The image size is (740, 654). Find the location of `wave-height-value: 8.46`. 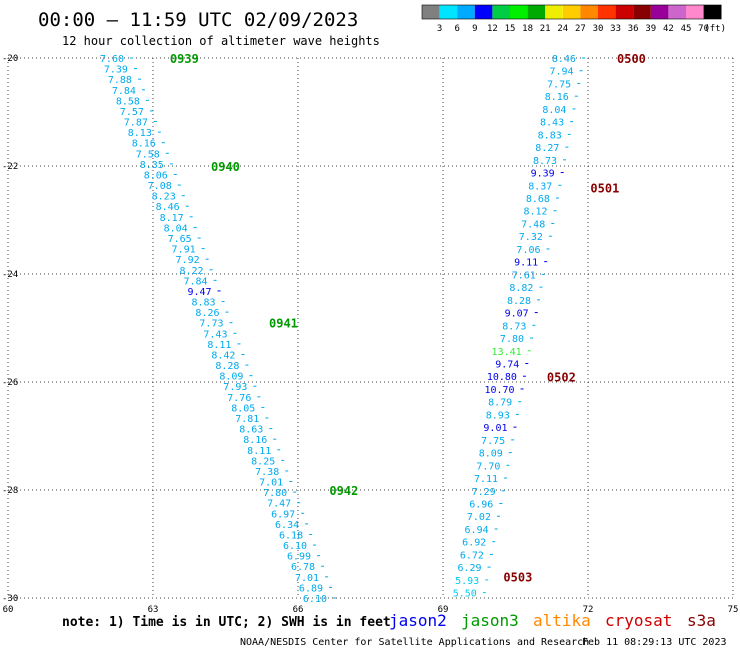

wave-height-value: 8.46 is located at coordinates (564, 59).